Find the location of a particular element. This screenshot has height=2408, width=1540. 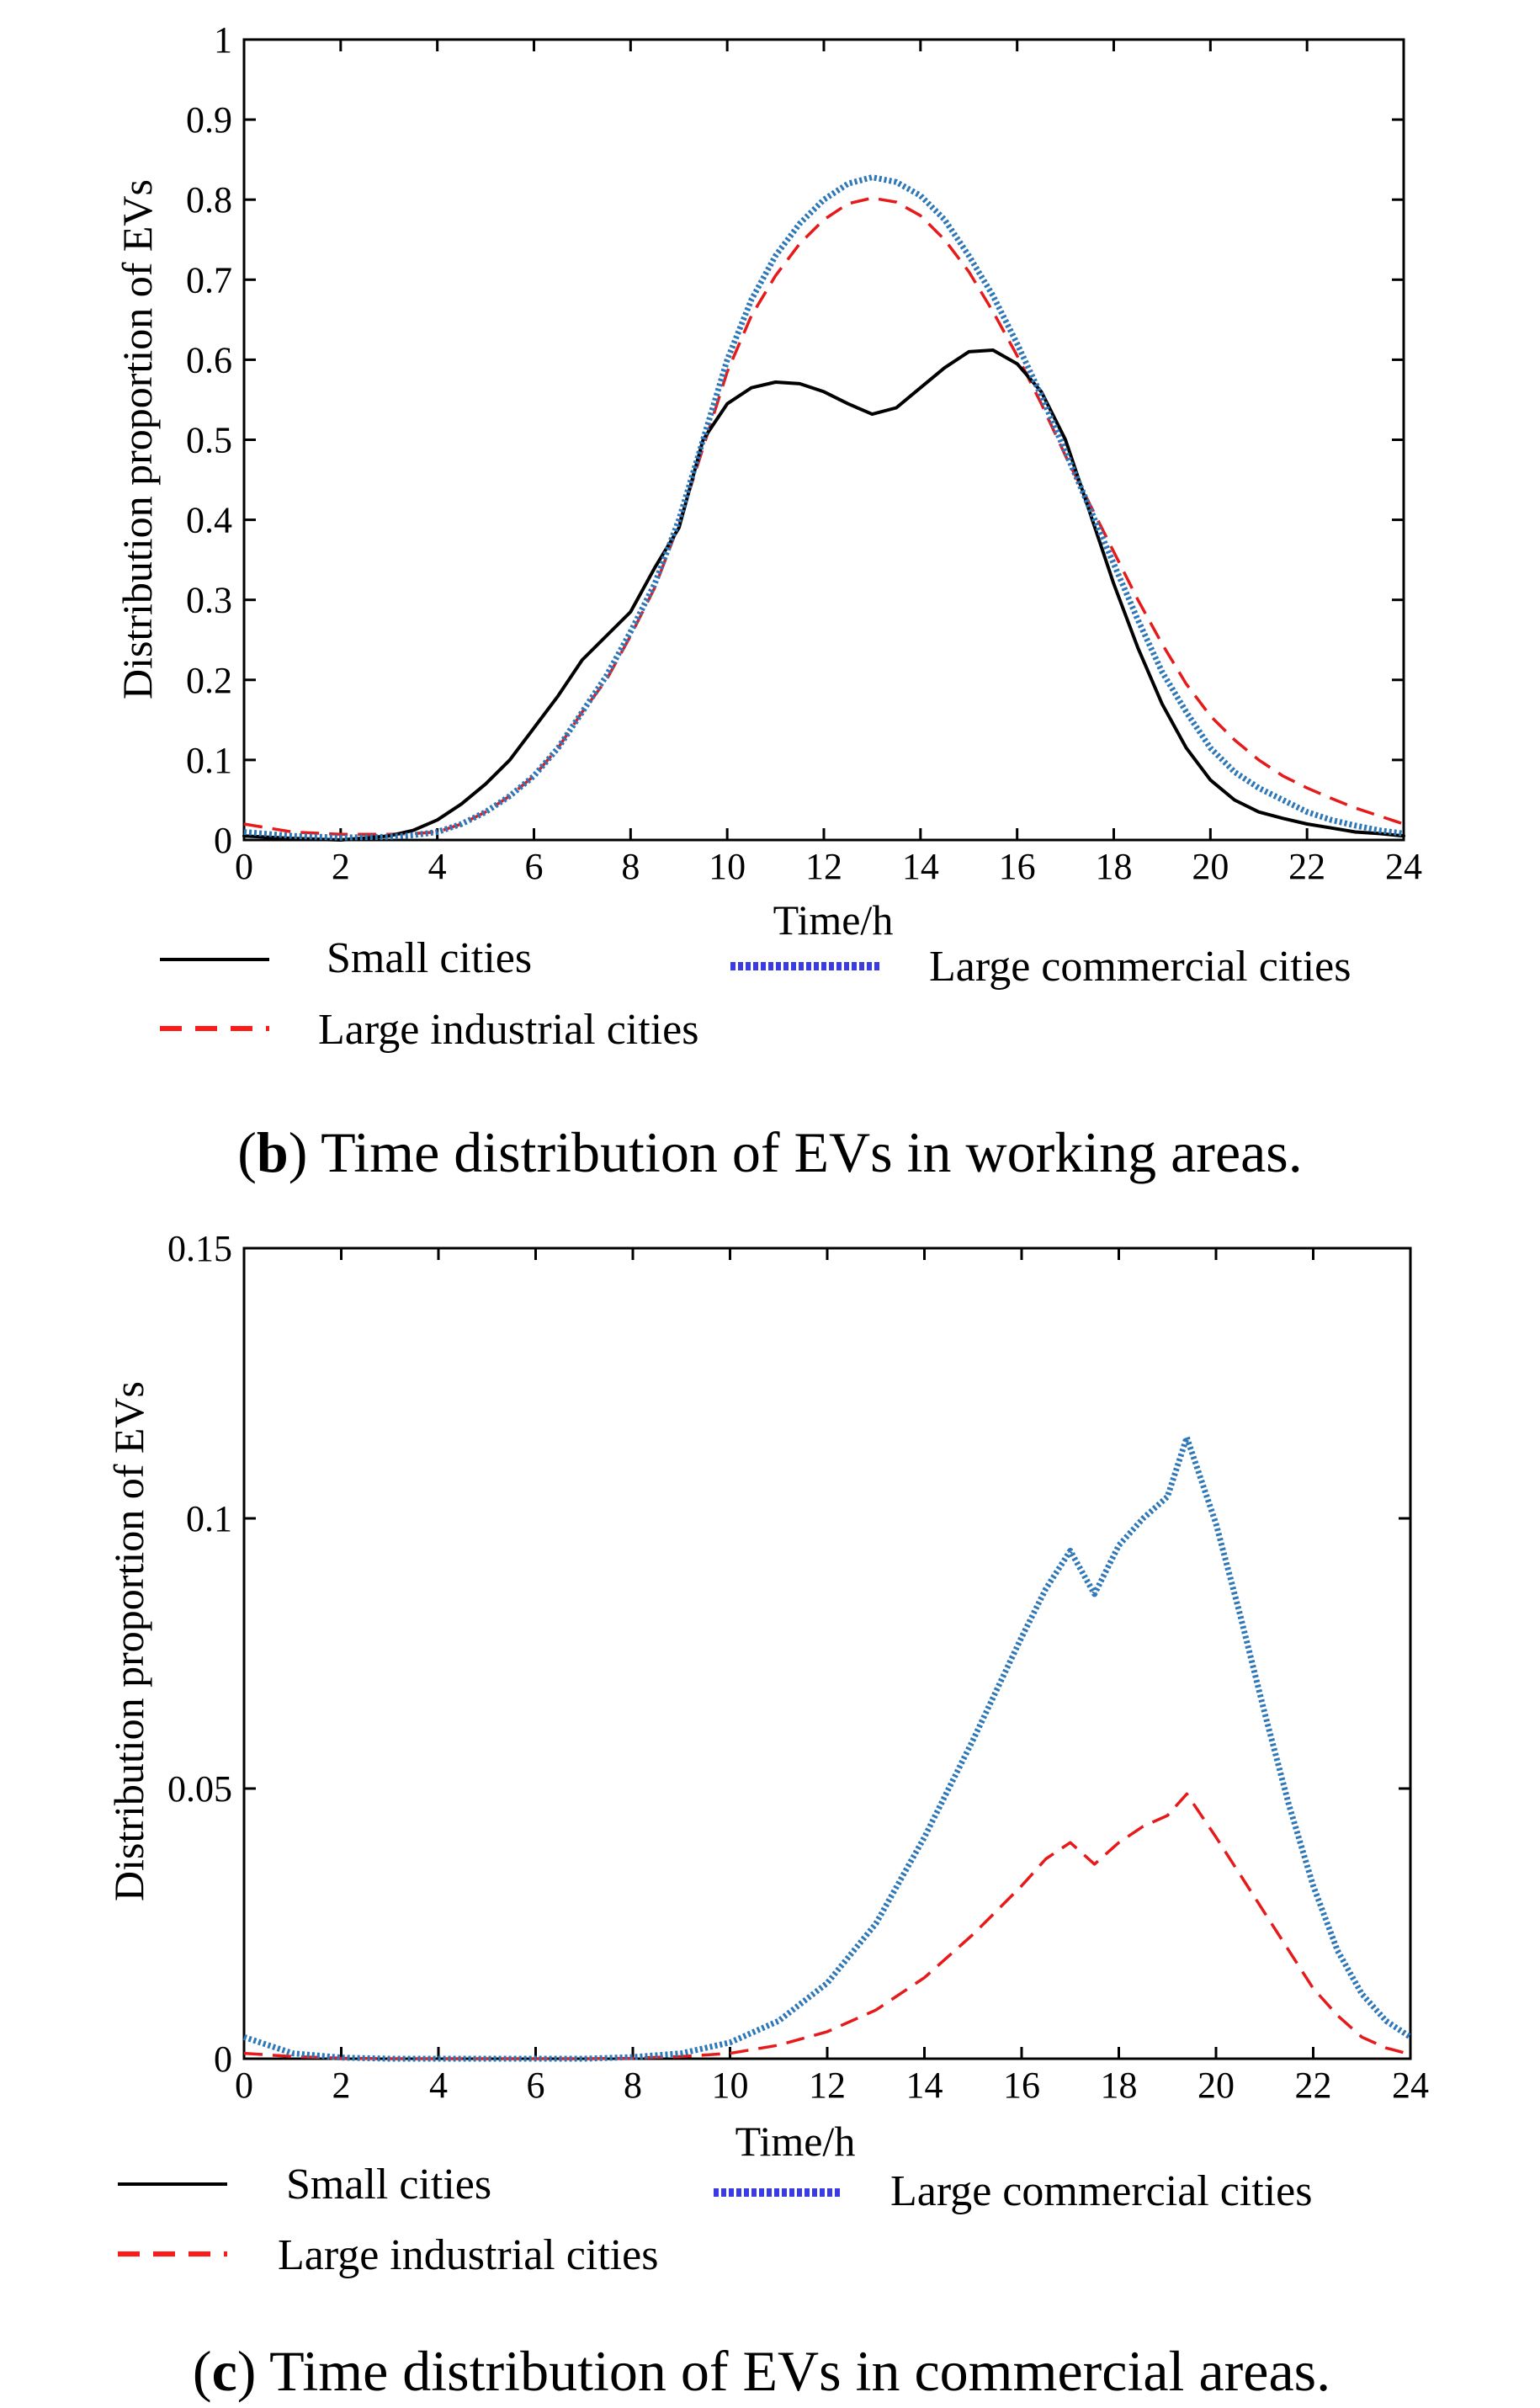

chart-c-xtick-label-2: 4 is located at coordinates (438, 2085).